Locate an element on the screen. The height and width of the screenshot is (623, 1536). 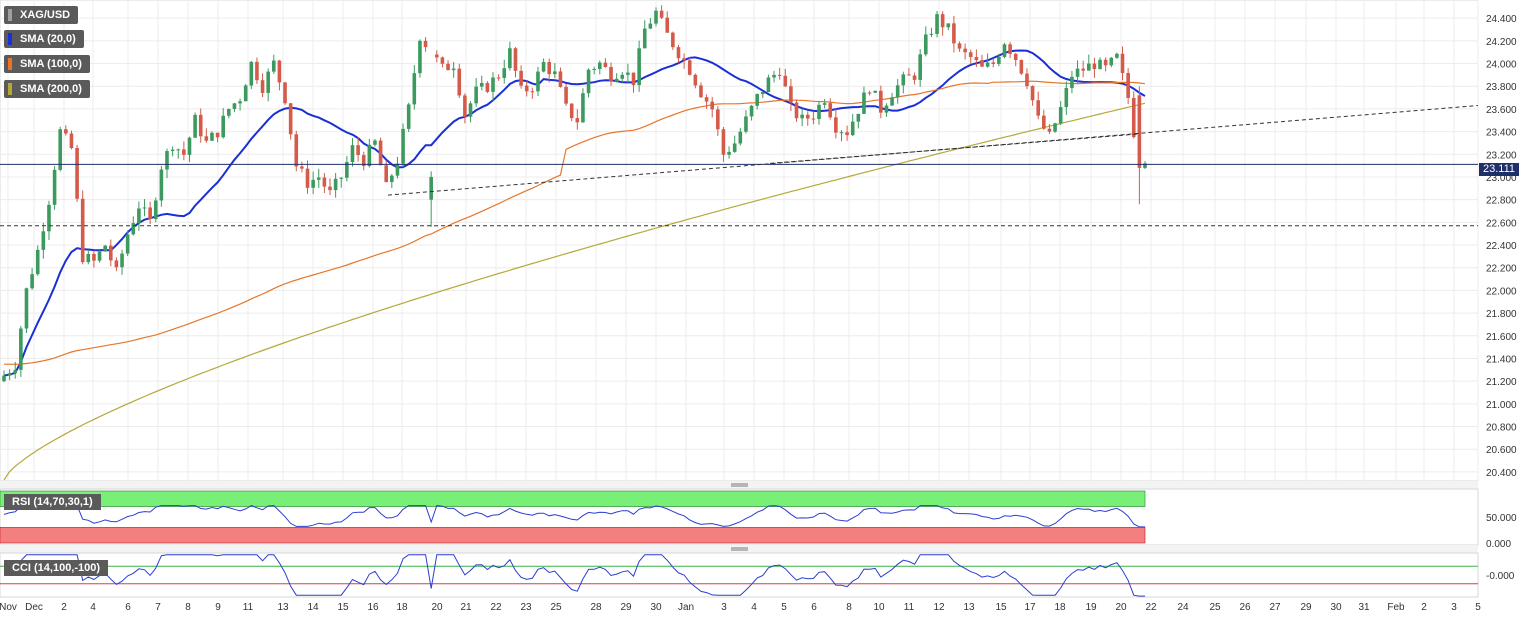
legend-sma-200: SMA (200,0) is located at coordinates (47, 89).